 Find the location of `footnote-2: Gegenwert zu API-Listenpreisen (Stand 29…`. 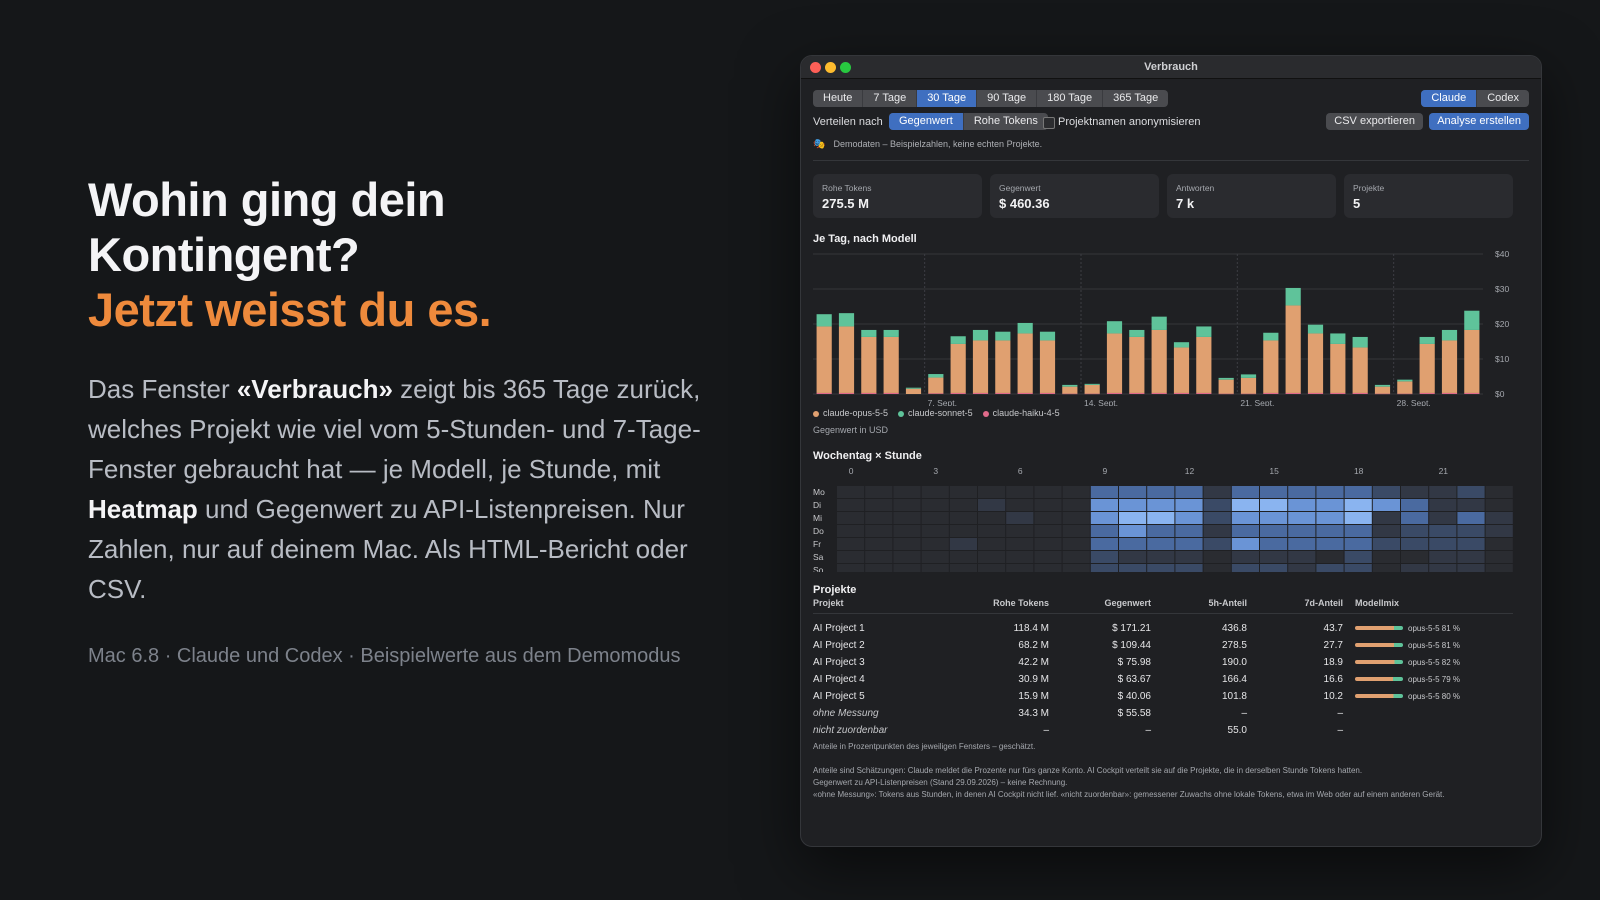

footnote-2: Gegenwert zu API-Listenpreisen (Stand 29… is located at coordinates (940, 782).